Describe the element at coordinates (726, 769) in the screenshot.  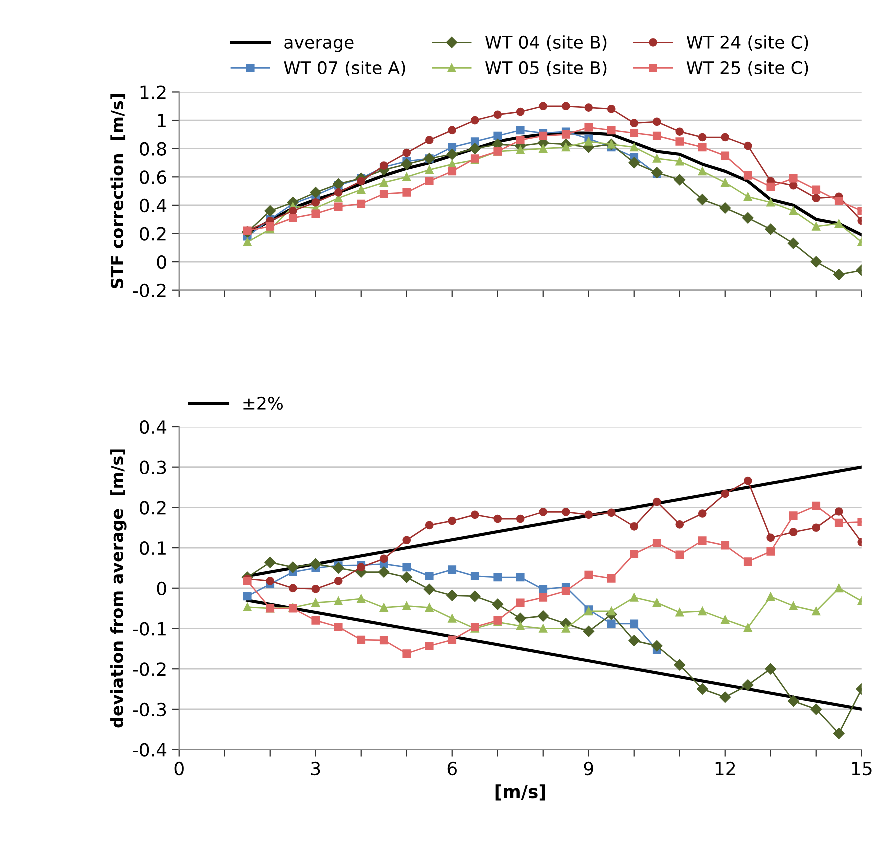
I see `x-tick-label: 12` at that location.